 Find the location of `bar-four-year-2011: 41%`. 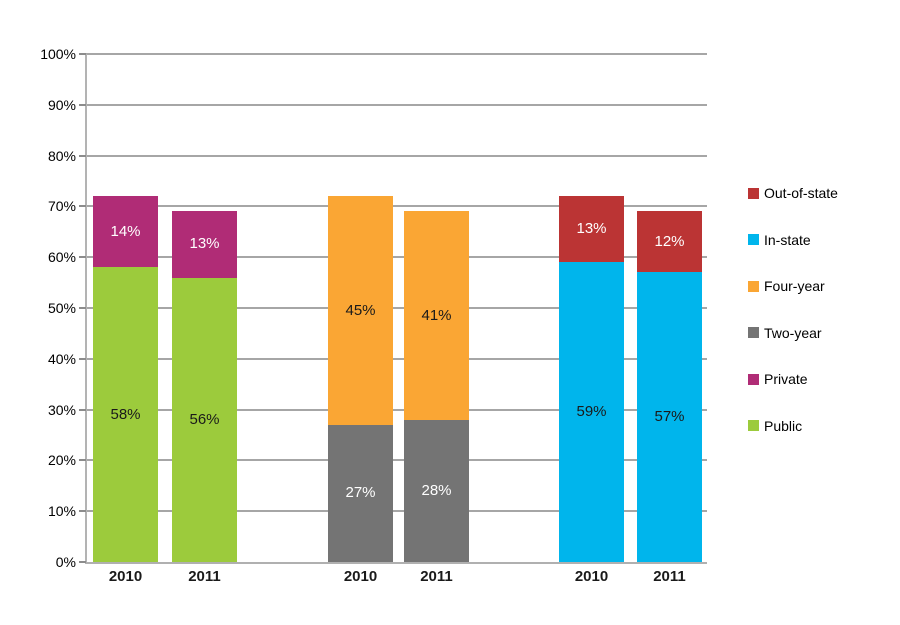

bar-four-year-2011: 41% is located at coordinates (436, 315).